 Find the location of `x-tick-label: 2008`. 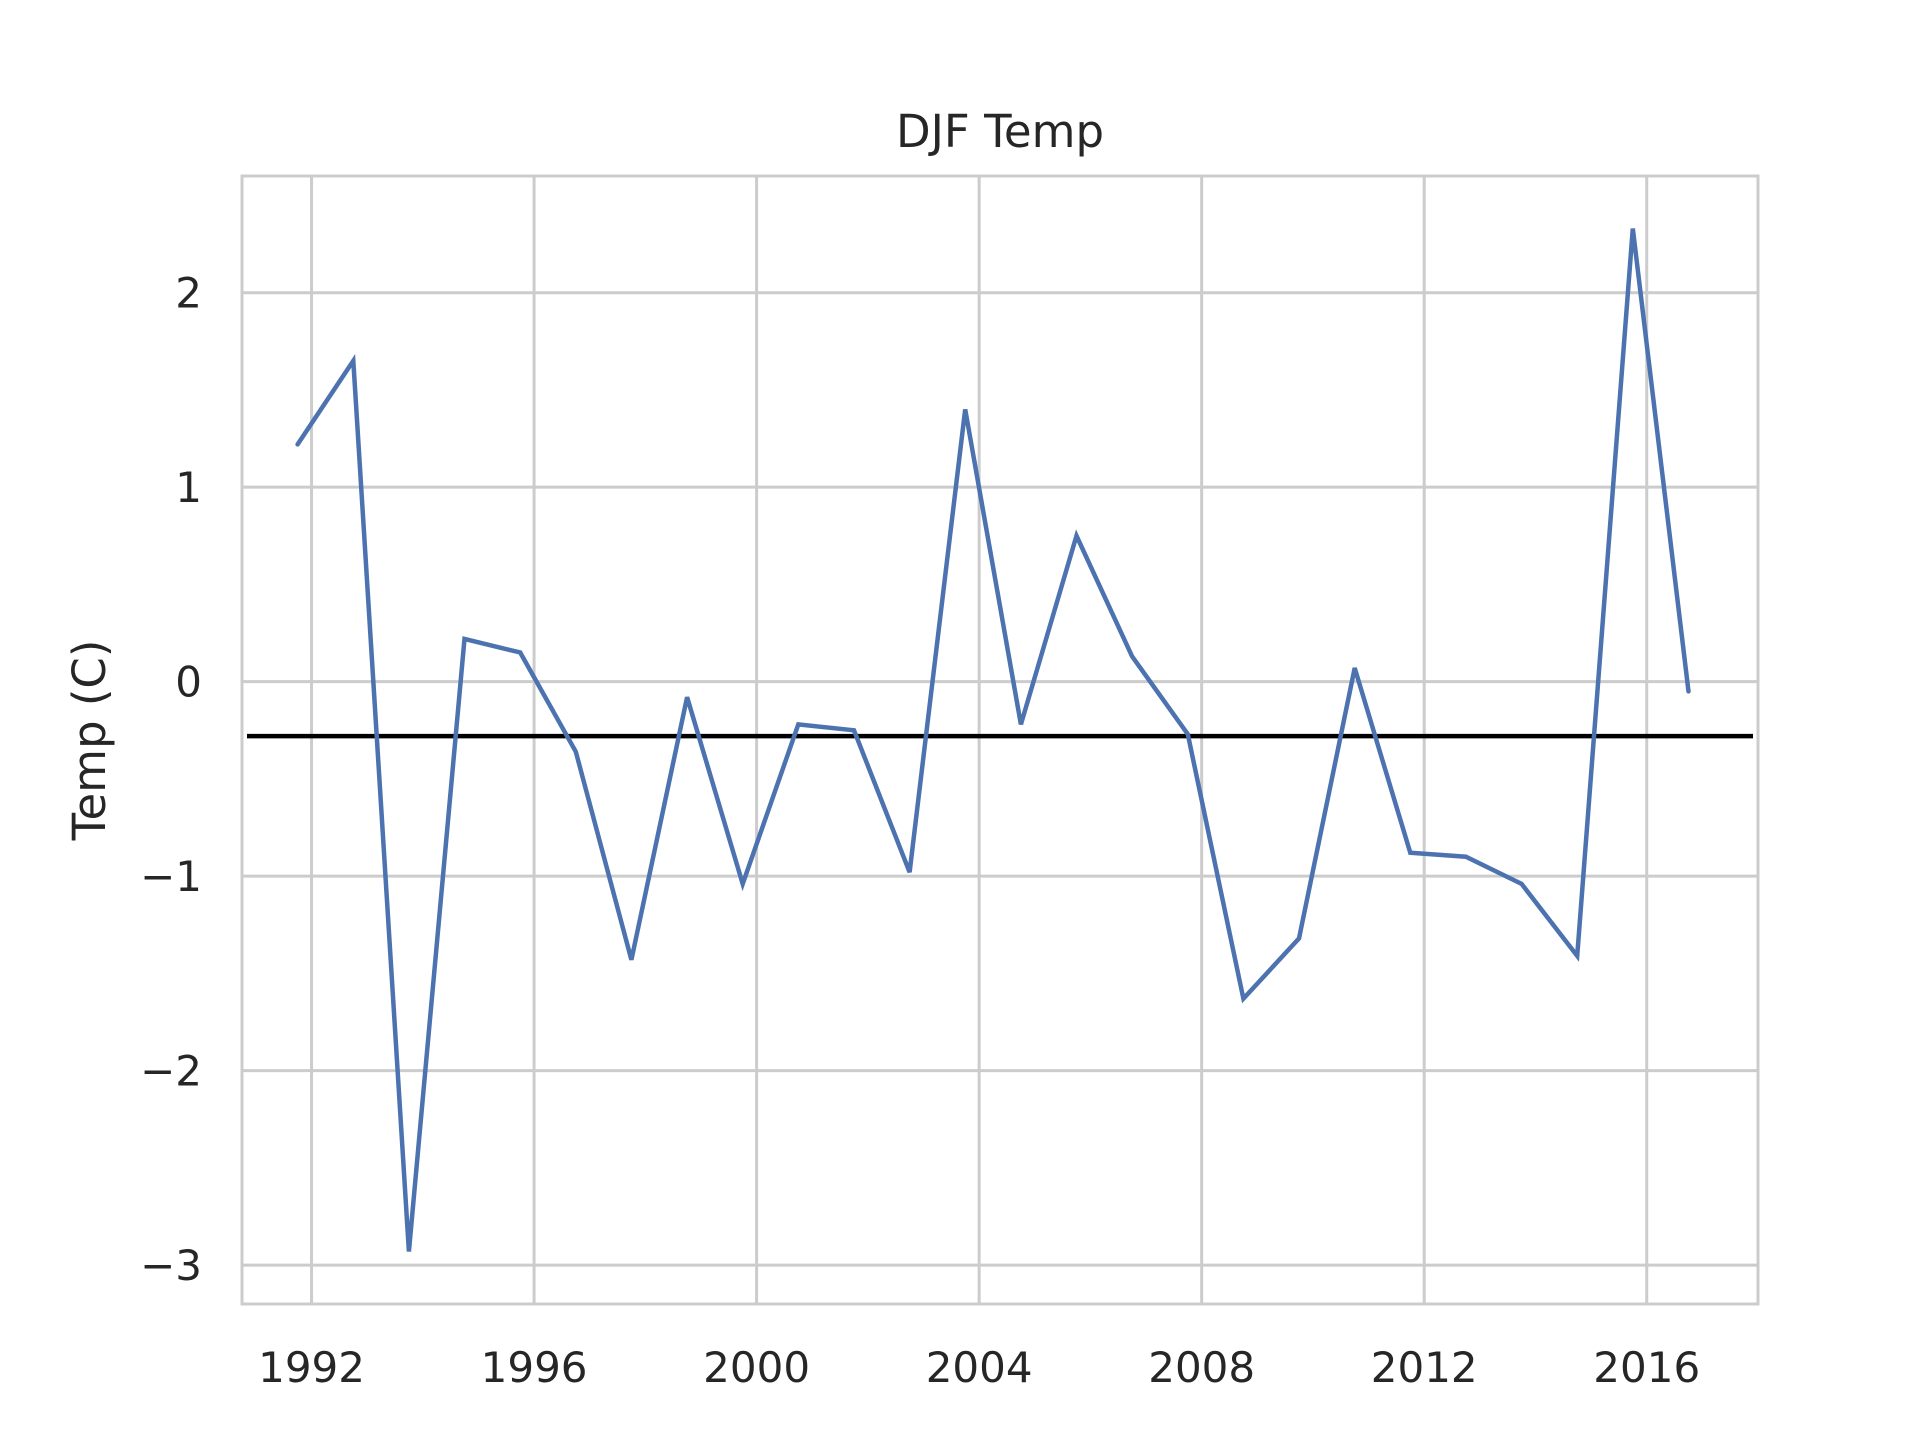

x-tick-label: 2008 is located at coordinates (1201, 1367).